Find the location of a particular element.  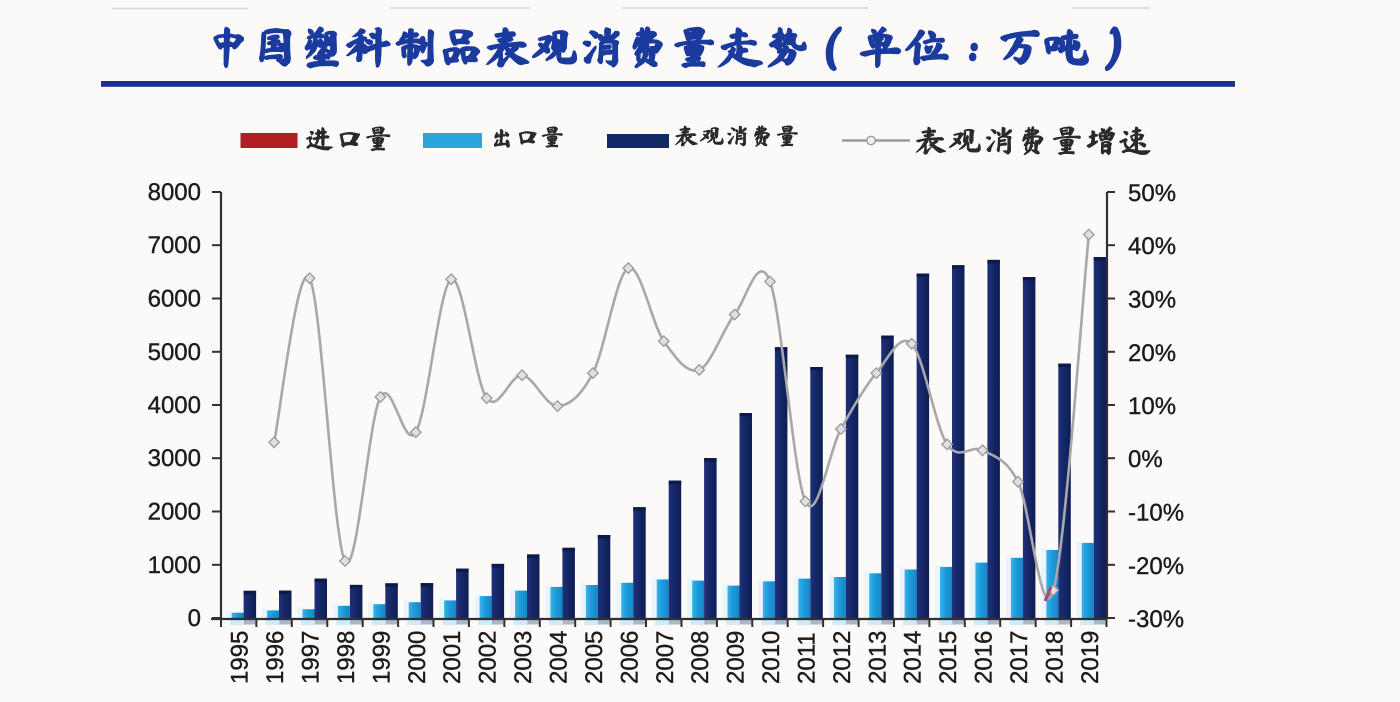

svg-text: 10% is located at coordinates (1152, 406).